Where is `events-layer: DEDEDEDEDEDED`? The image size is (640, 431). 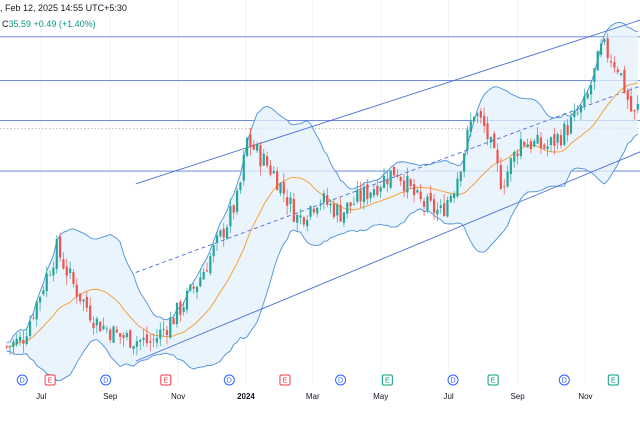 events-layer: DEDEDEDEDEDED is located at coordinates (328, 380).